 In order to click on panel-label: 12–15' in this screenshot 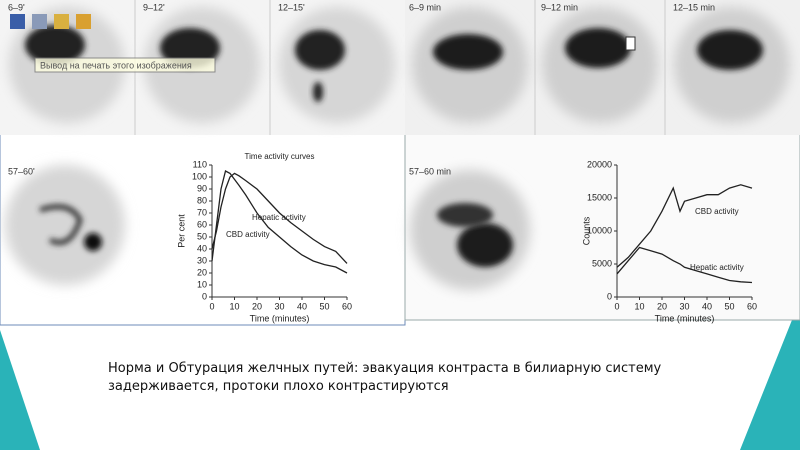, I will do `click(291, 7)`.